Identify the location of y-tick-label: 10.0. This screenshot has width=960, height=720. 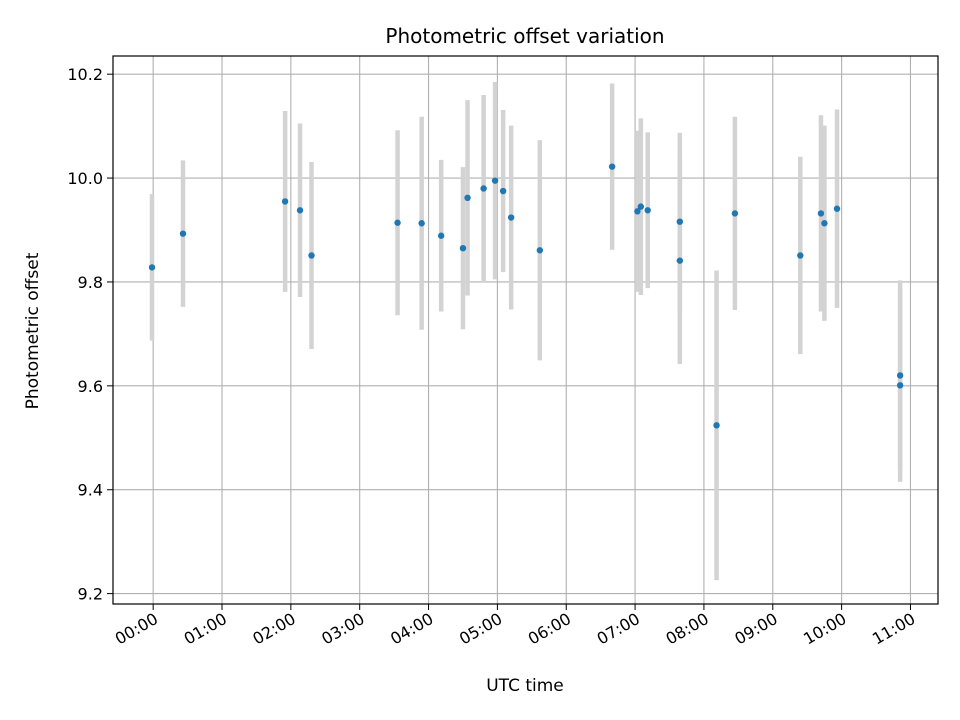
(85, 178).